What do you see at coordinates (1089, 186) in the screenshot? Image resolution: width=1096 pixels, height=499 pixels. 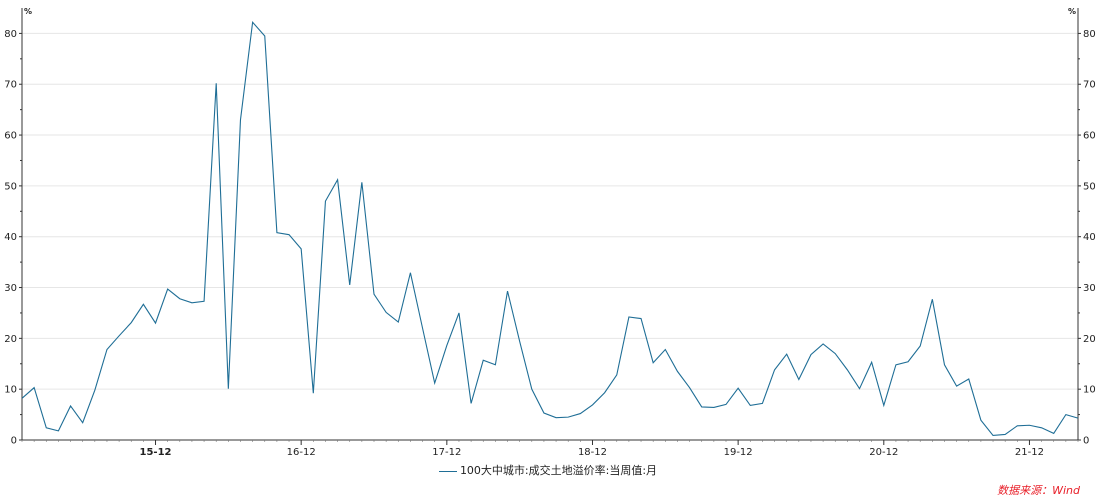 I see `y-tick-label-right: 50` at bounding box center [1089, 186].